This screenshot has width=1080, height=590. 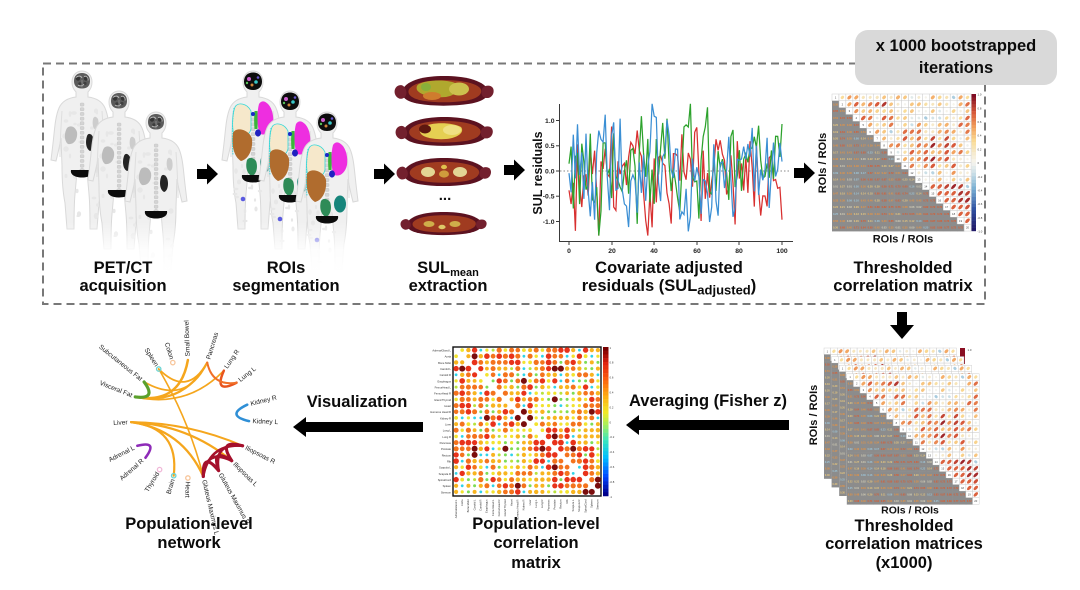 What do you see at coordinates (244, 474) in the screenshot?
I see `svg-text: Iliopsoas L` at bounding box center [244, 474].